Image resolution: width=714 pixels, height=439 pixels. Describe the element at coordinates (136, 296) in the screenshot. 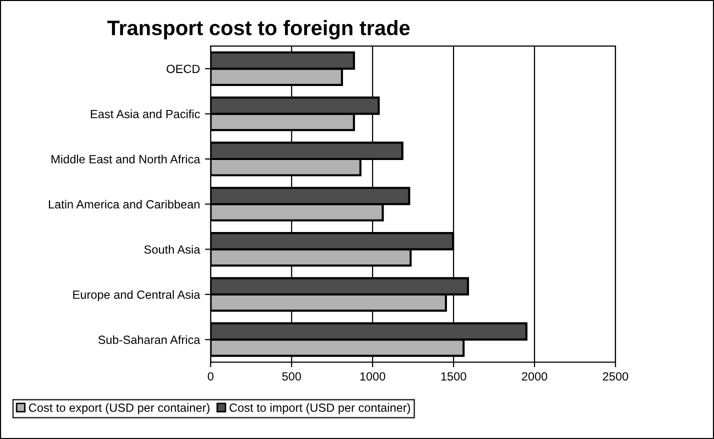

I see `y-tick-label: Europe and Central Asia` at that location.